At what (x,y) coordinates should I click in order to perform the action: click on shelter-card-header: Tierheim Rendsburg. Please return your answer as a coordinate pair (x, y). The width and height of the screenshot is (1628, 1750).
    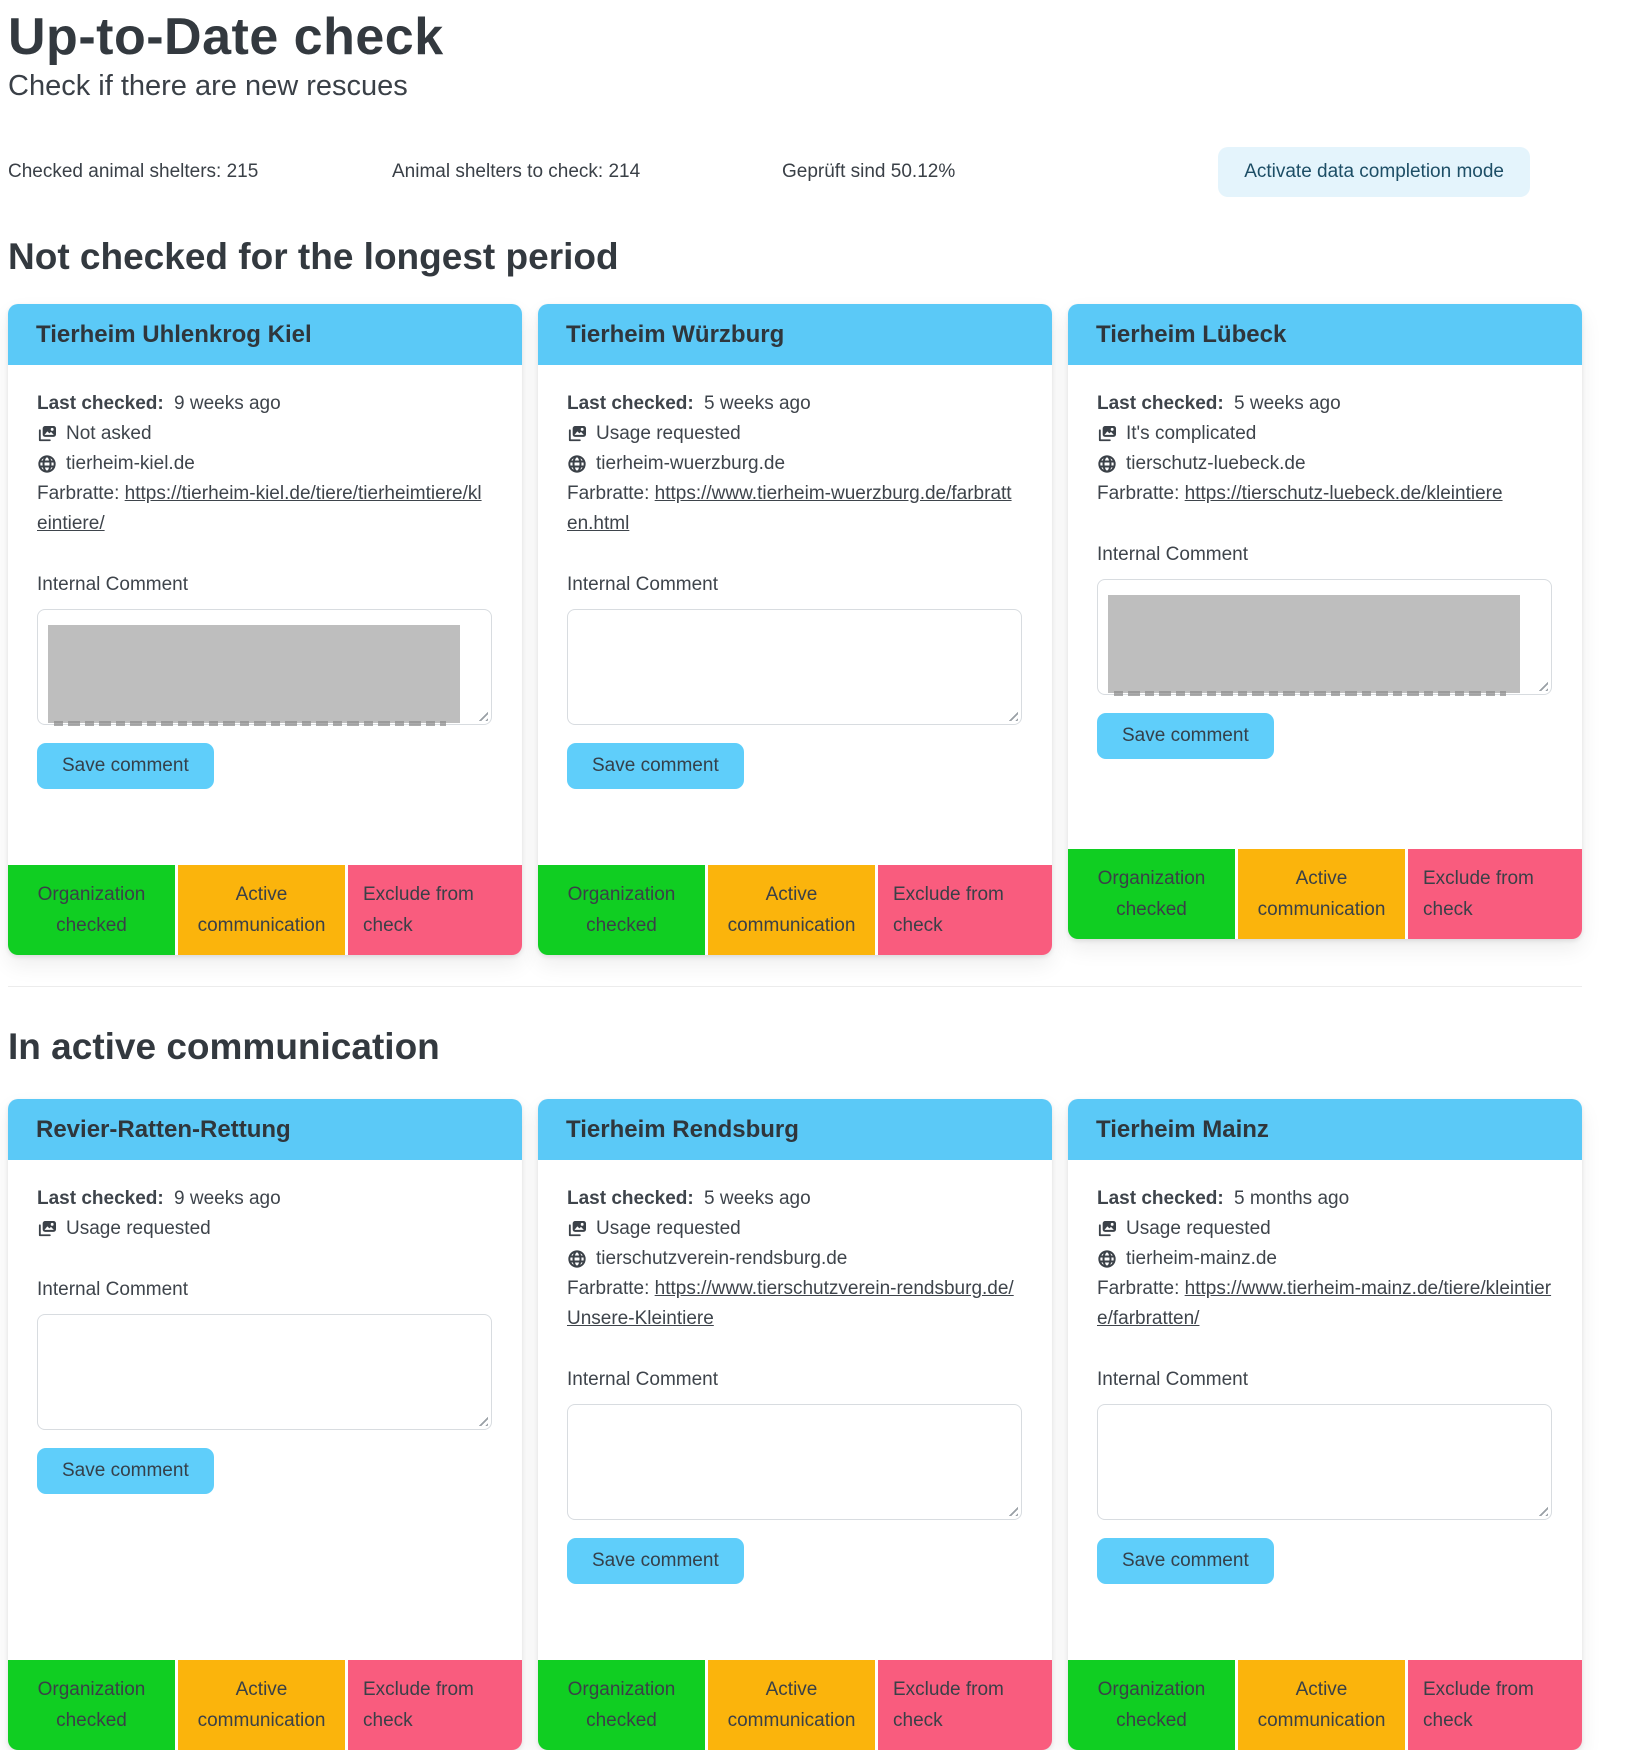
    Looking at the image, I should click on (795, 1130).